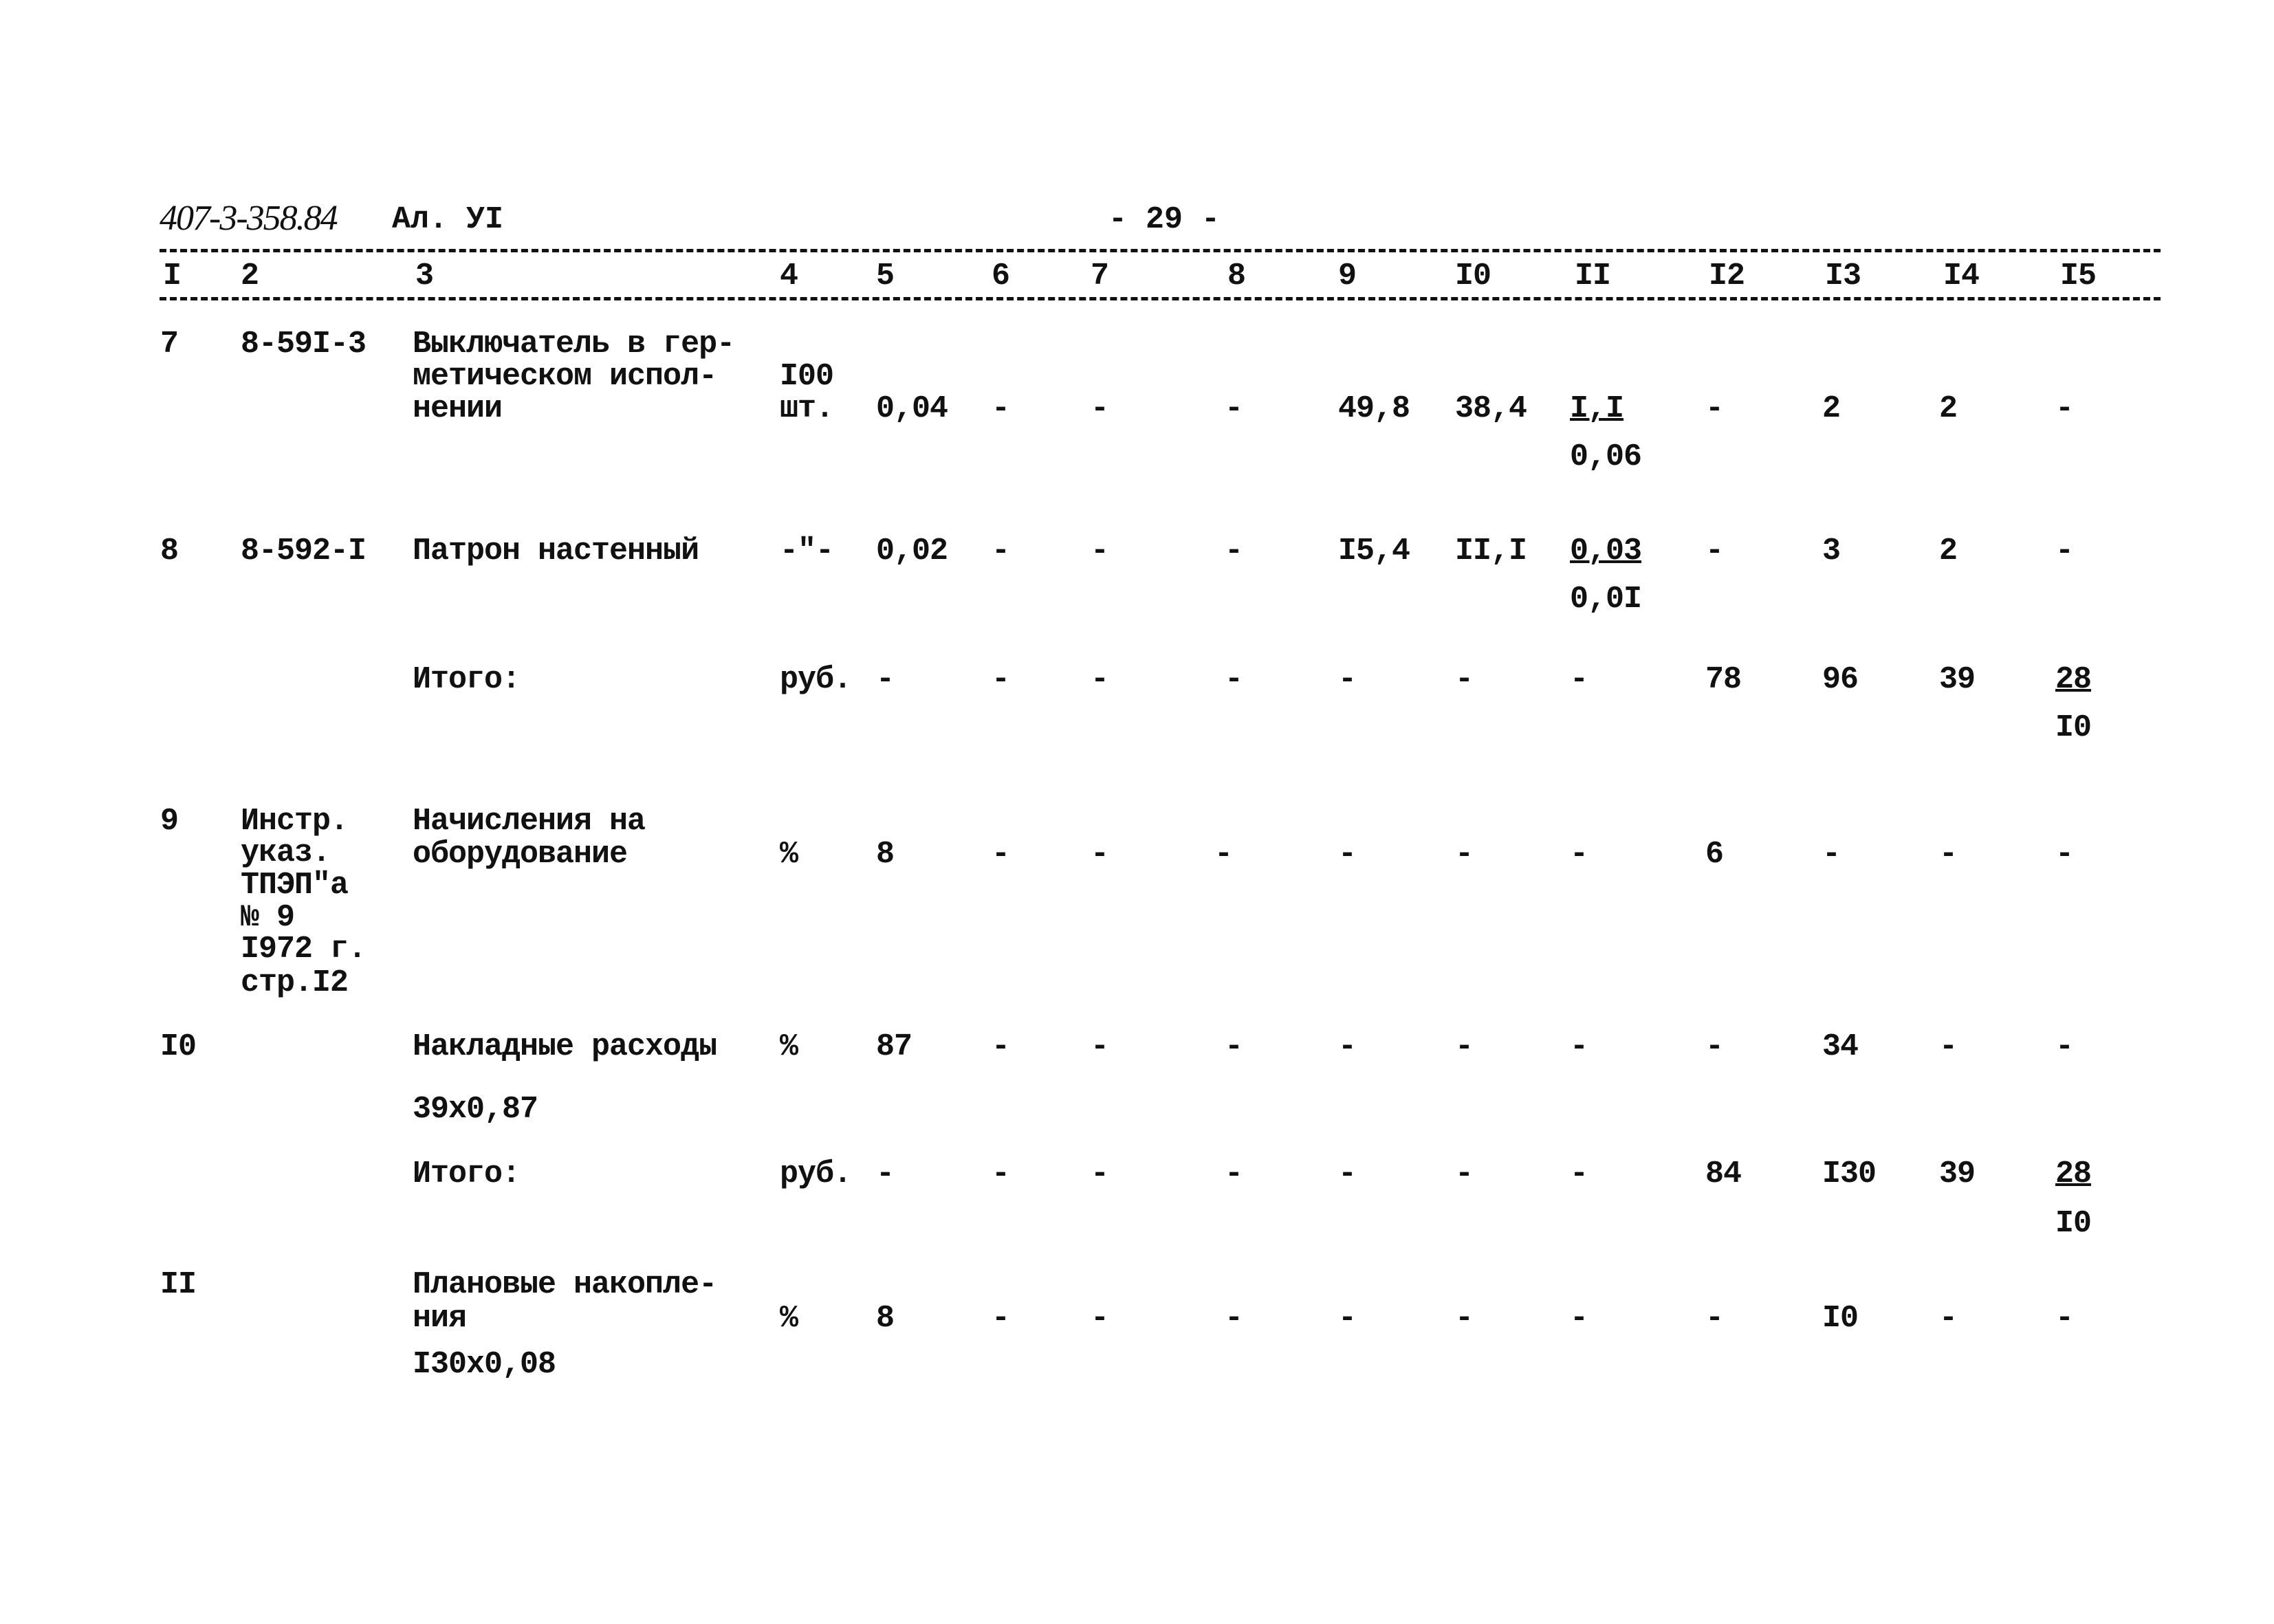 The image size is (2274, 1624). Describe the element at coordinates (1961, 276) in the screenshot. I see `column-number-header: I4` at that location.